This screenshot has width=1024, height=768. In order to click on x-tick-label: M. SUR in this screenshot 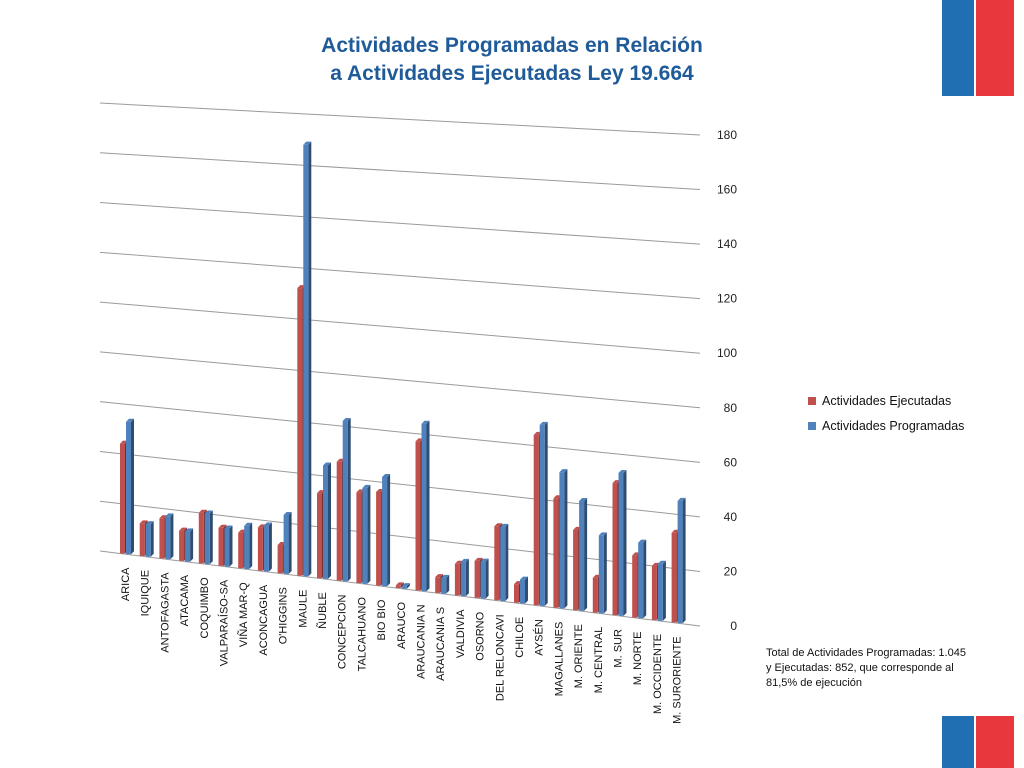, I will do `click(619, 648)`.